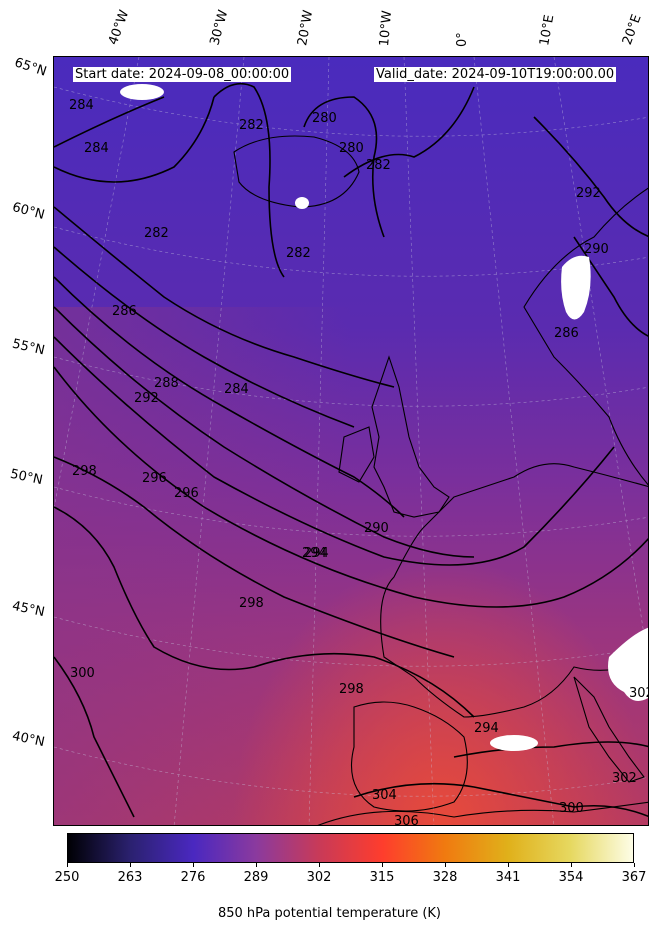 This screenshot has height=936, width=659. I want to click on colorbar, so click(350, 848).